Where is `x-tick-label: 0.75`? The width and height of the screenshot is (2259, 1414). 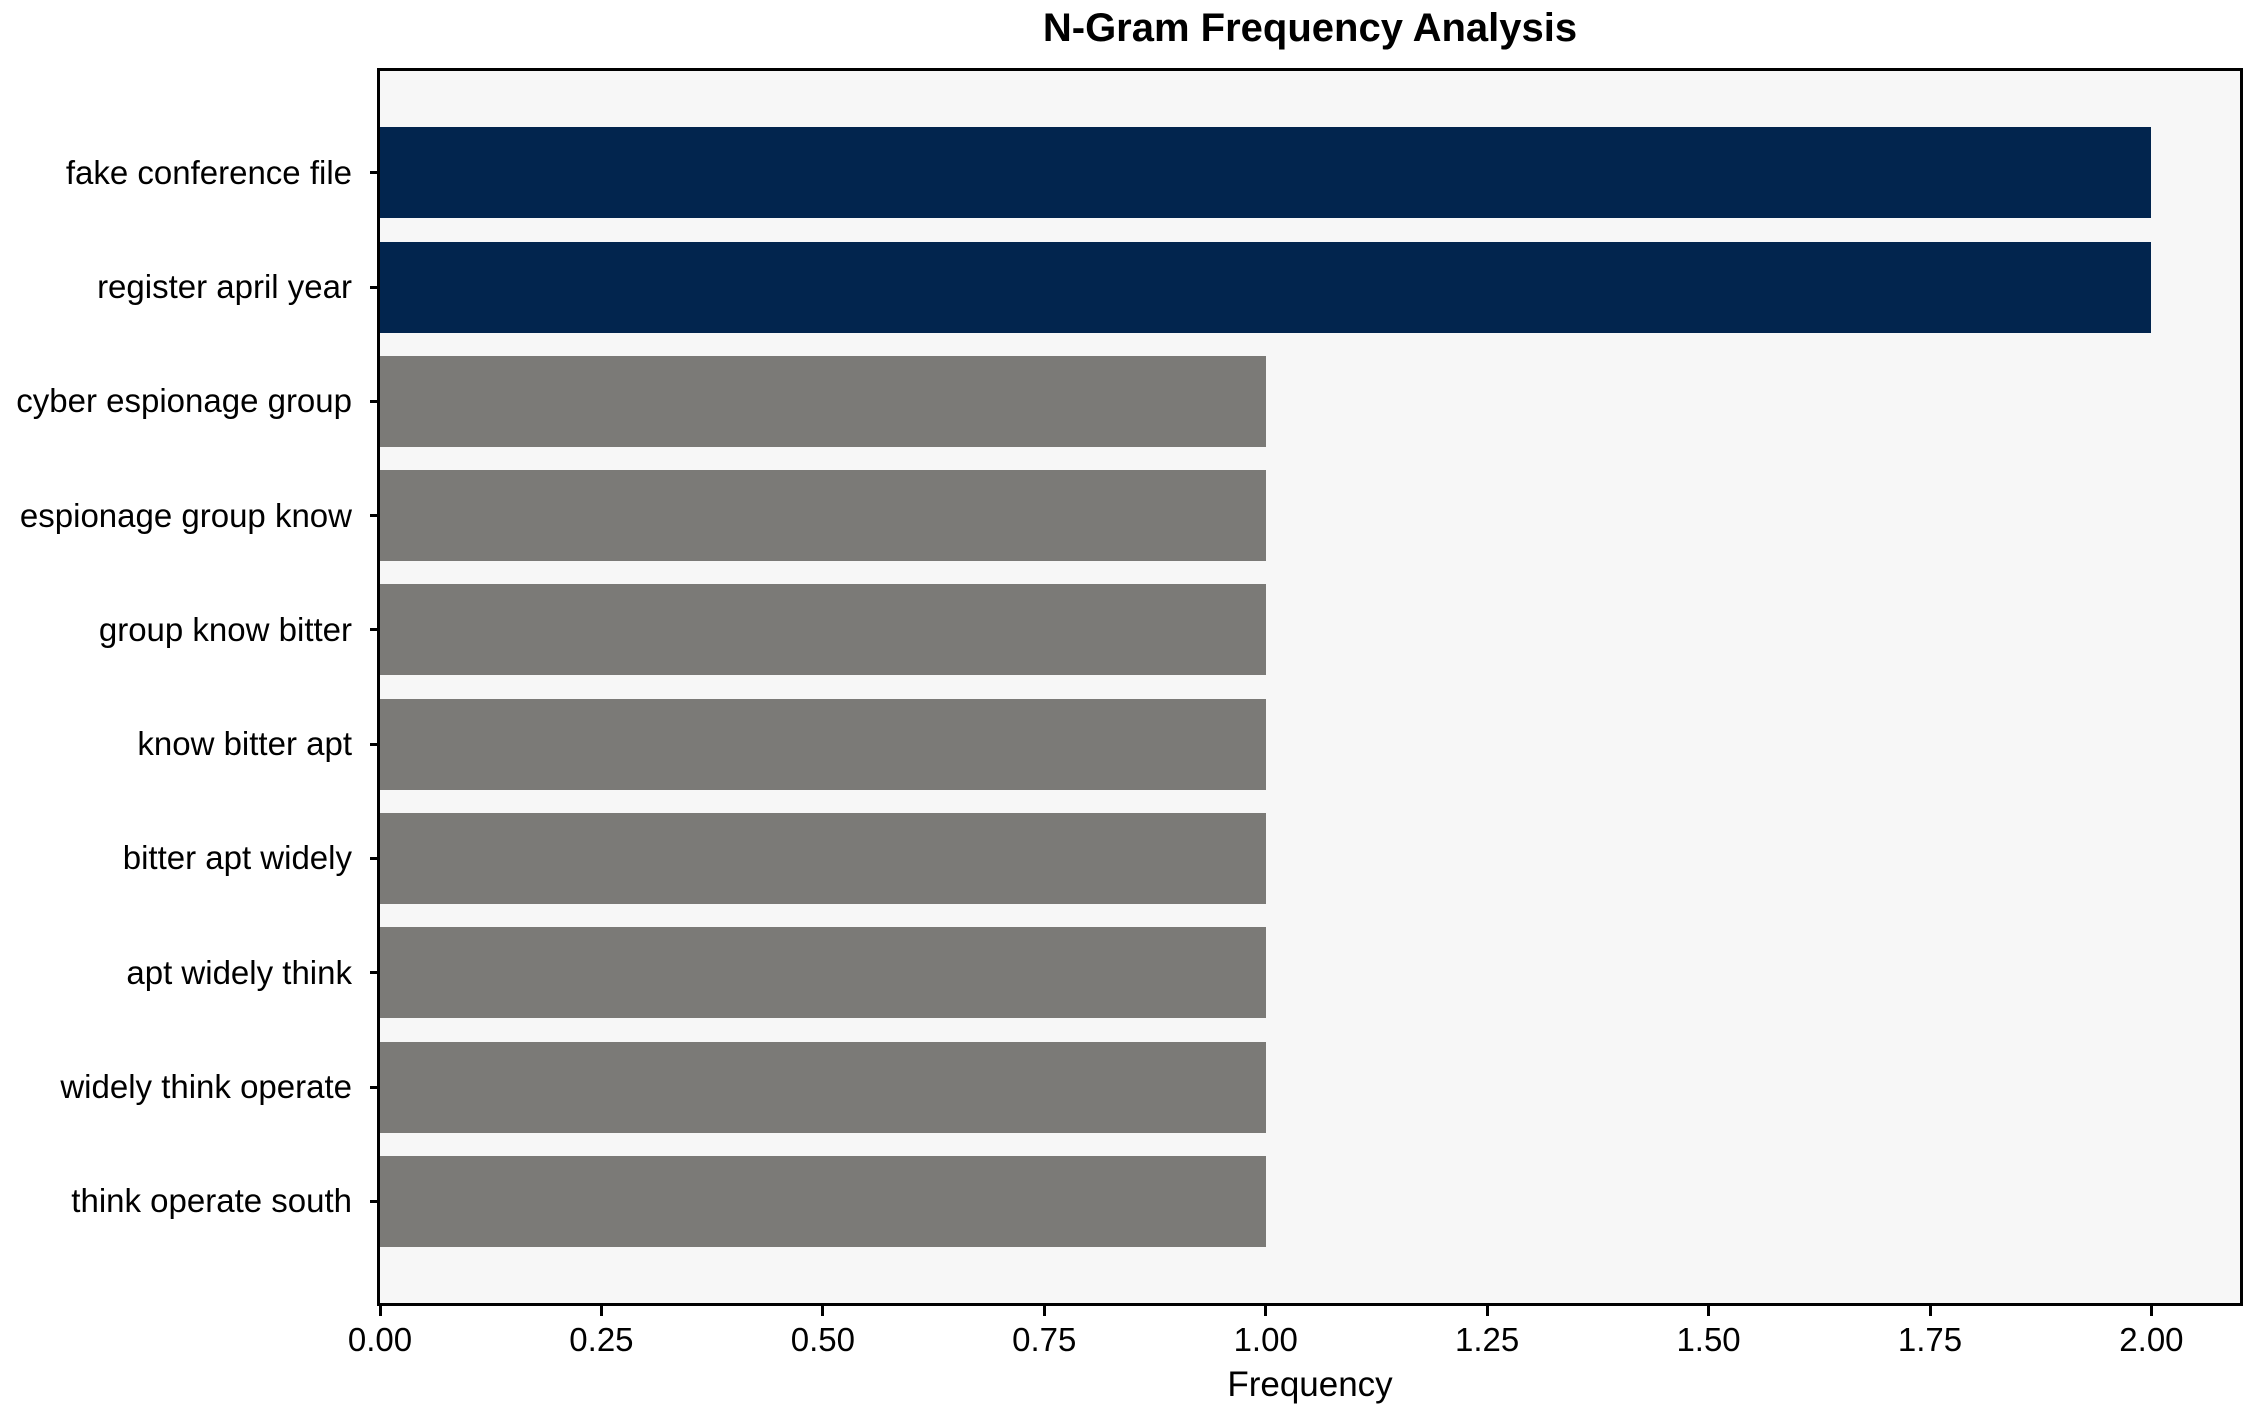
x-tick-label: 0.75 is located at coordinates (1044, 1339).